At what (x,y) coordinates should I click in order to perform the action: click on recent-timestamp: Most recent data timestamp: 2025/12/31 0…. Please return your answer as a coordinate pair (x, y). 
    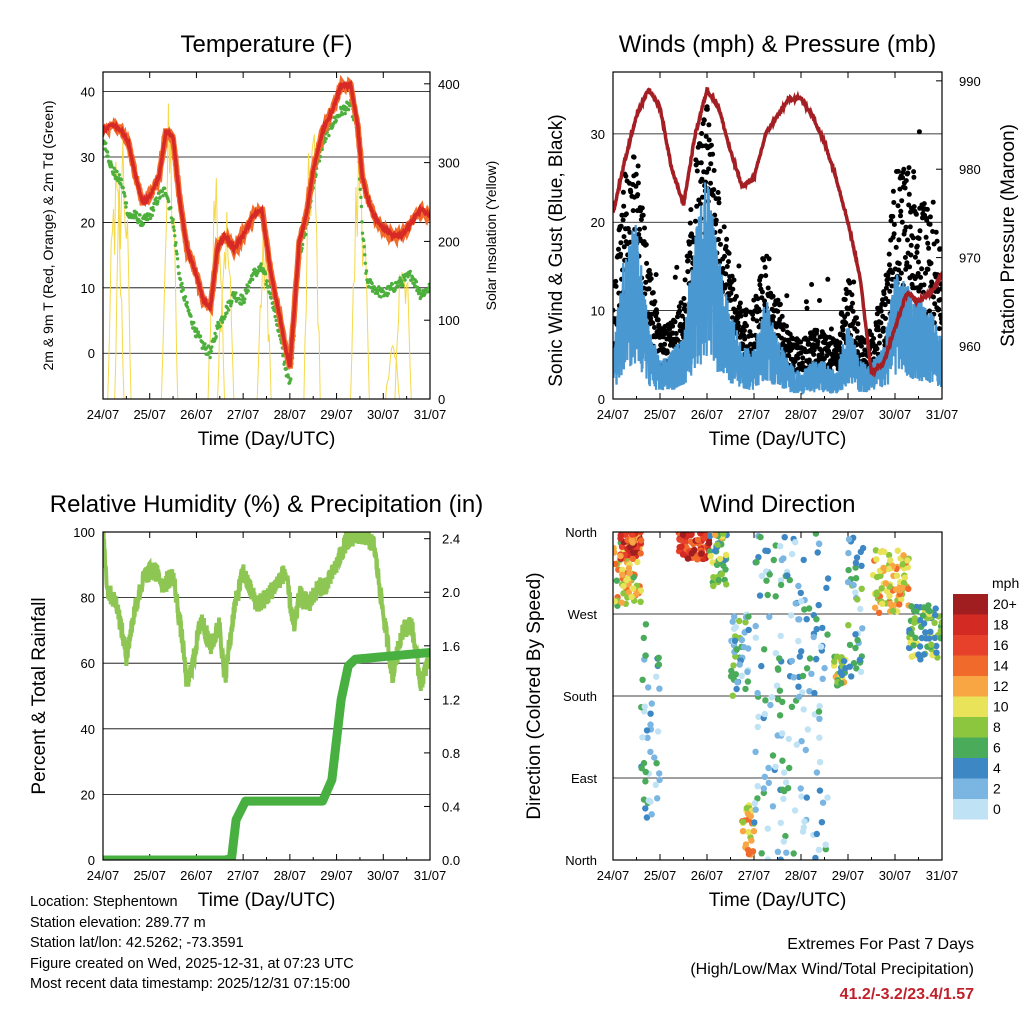
    Looking at the image, I should click on (190, 984).